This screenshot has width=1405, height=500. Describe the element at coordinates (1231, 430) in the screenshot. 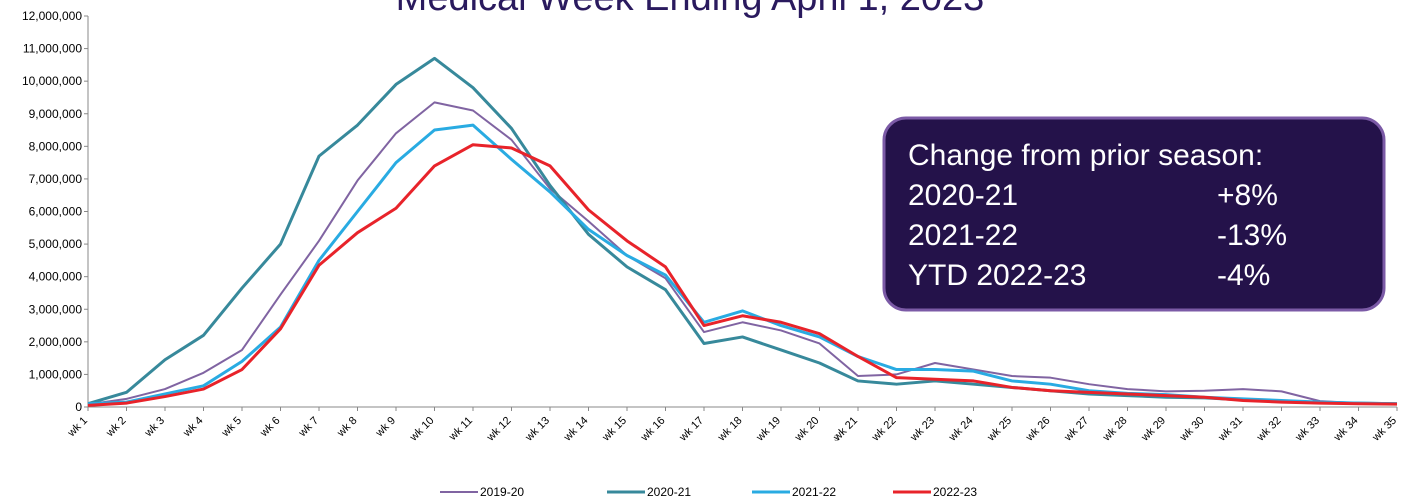

I see `x-tick-label: wk 31` at that location.